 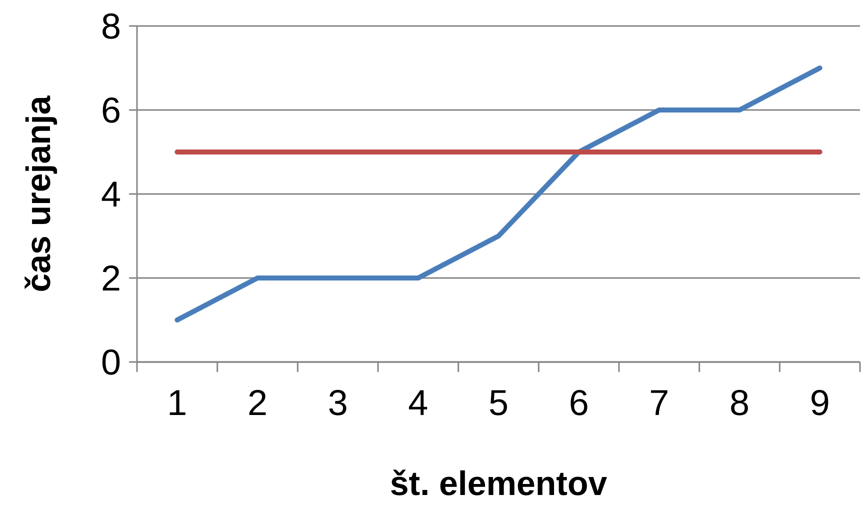 What do you see at coordinates (499, 484) in the screenshot?
I see `x-axis-title: št. elementov` at bounding box center [499, 484].